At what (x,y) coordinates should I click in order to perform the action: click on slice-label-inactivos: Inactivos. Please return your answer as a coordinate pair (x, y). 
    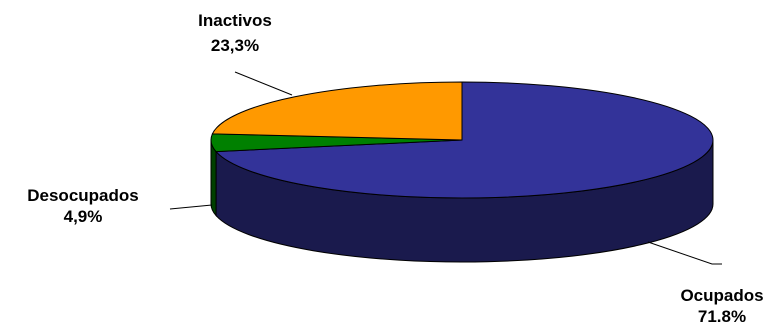
    Looking at the image, I should click on (235, 20).